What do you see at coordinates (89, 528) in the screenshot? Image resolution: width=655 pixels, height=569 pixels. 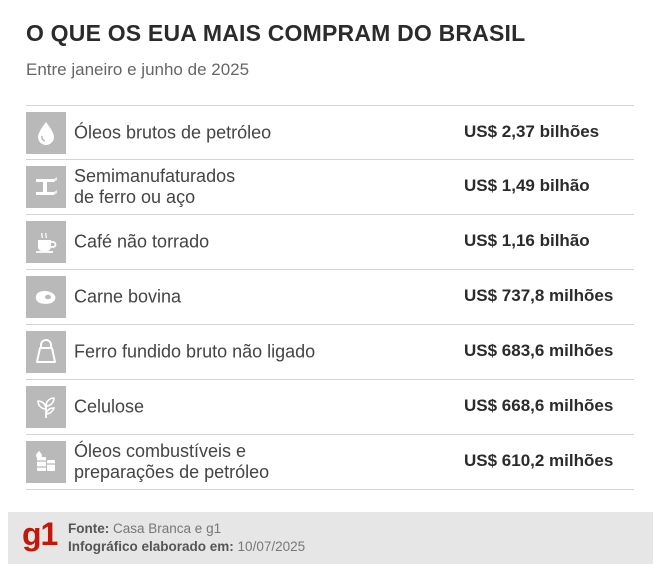 I see `source-label: Fonte:` at bounding box center [89, 528].